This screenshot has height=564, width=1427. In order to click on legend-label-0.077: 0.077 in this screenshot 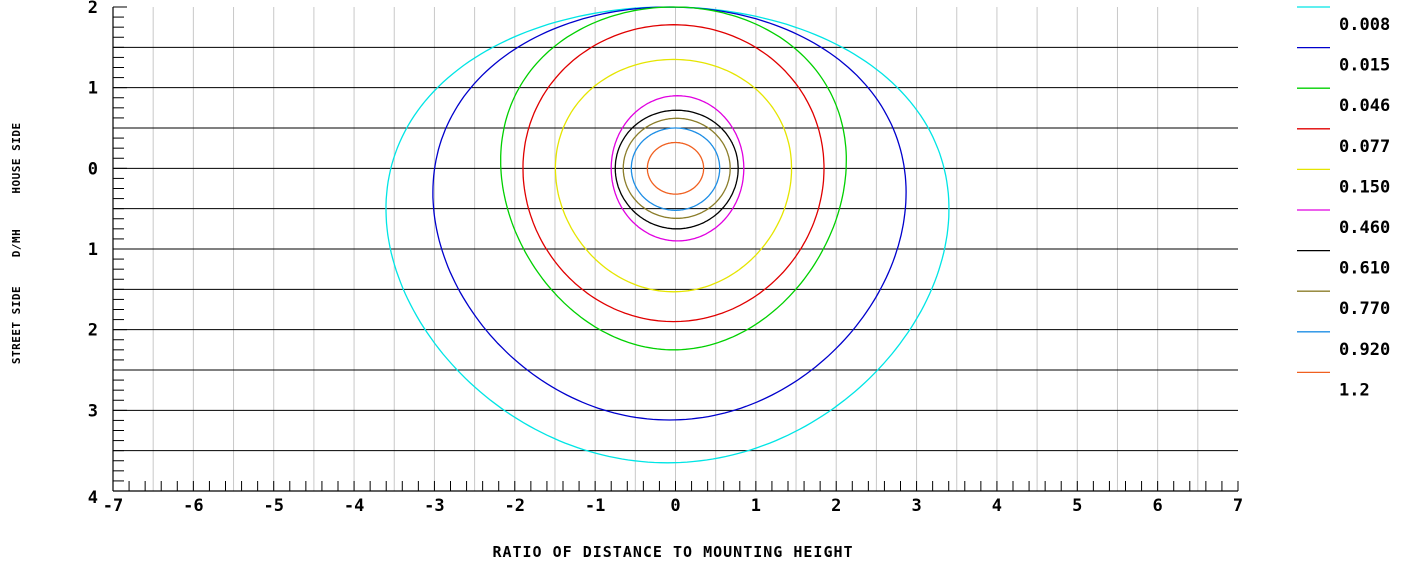, I will do `click(1364, 147)`.